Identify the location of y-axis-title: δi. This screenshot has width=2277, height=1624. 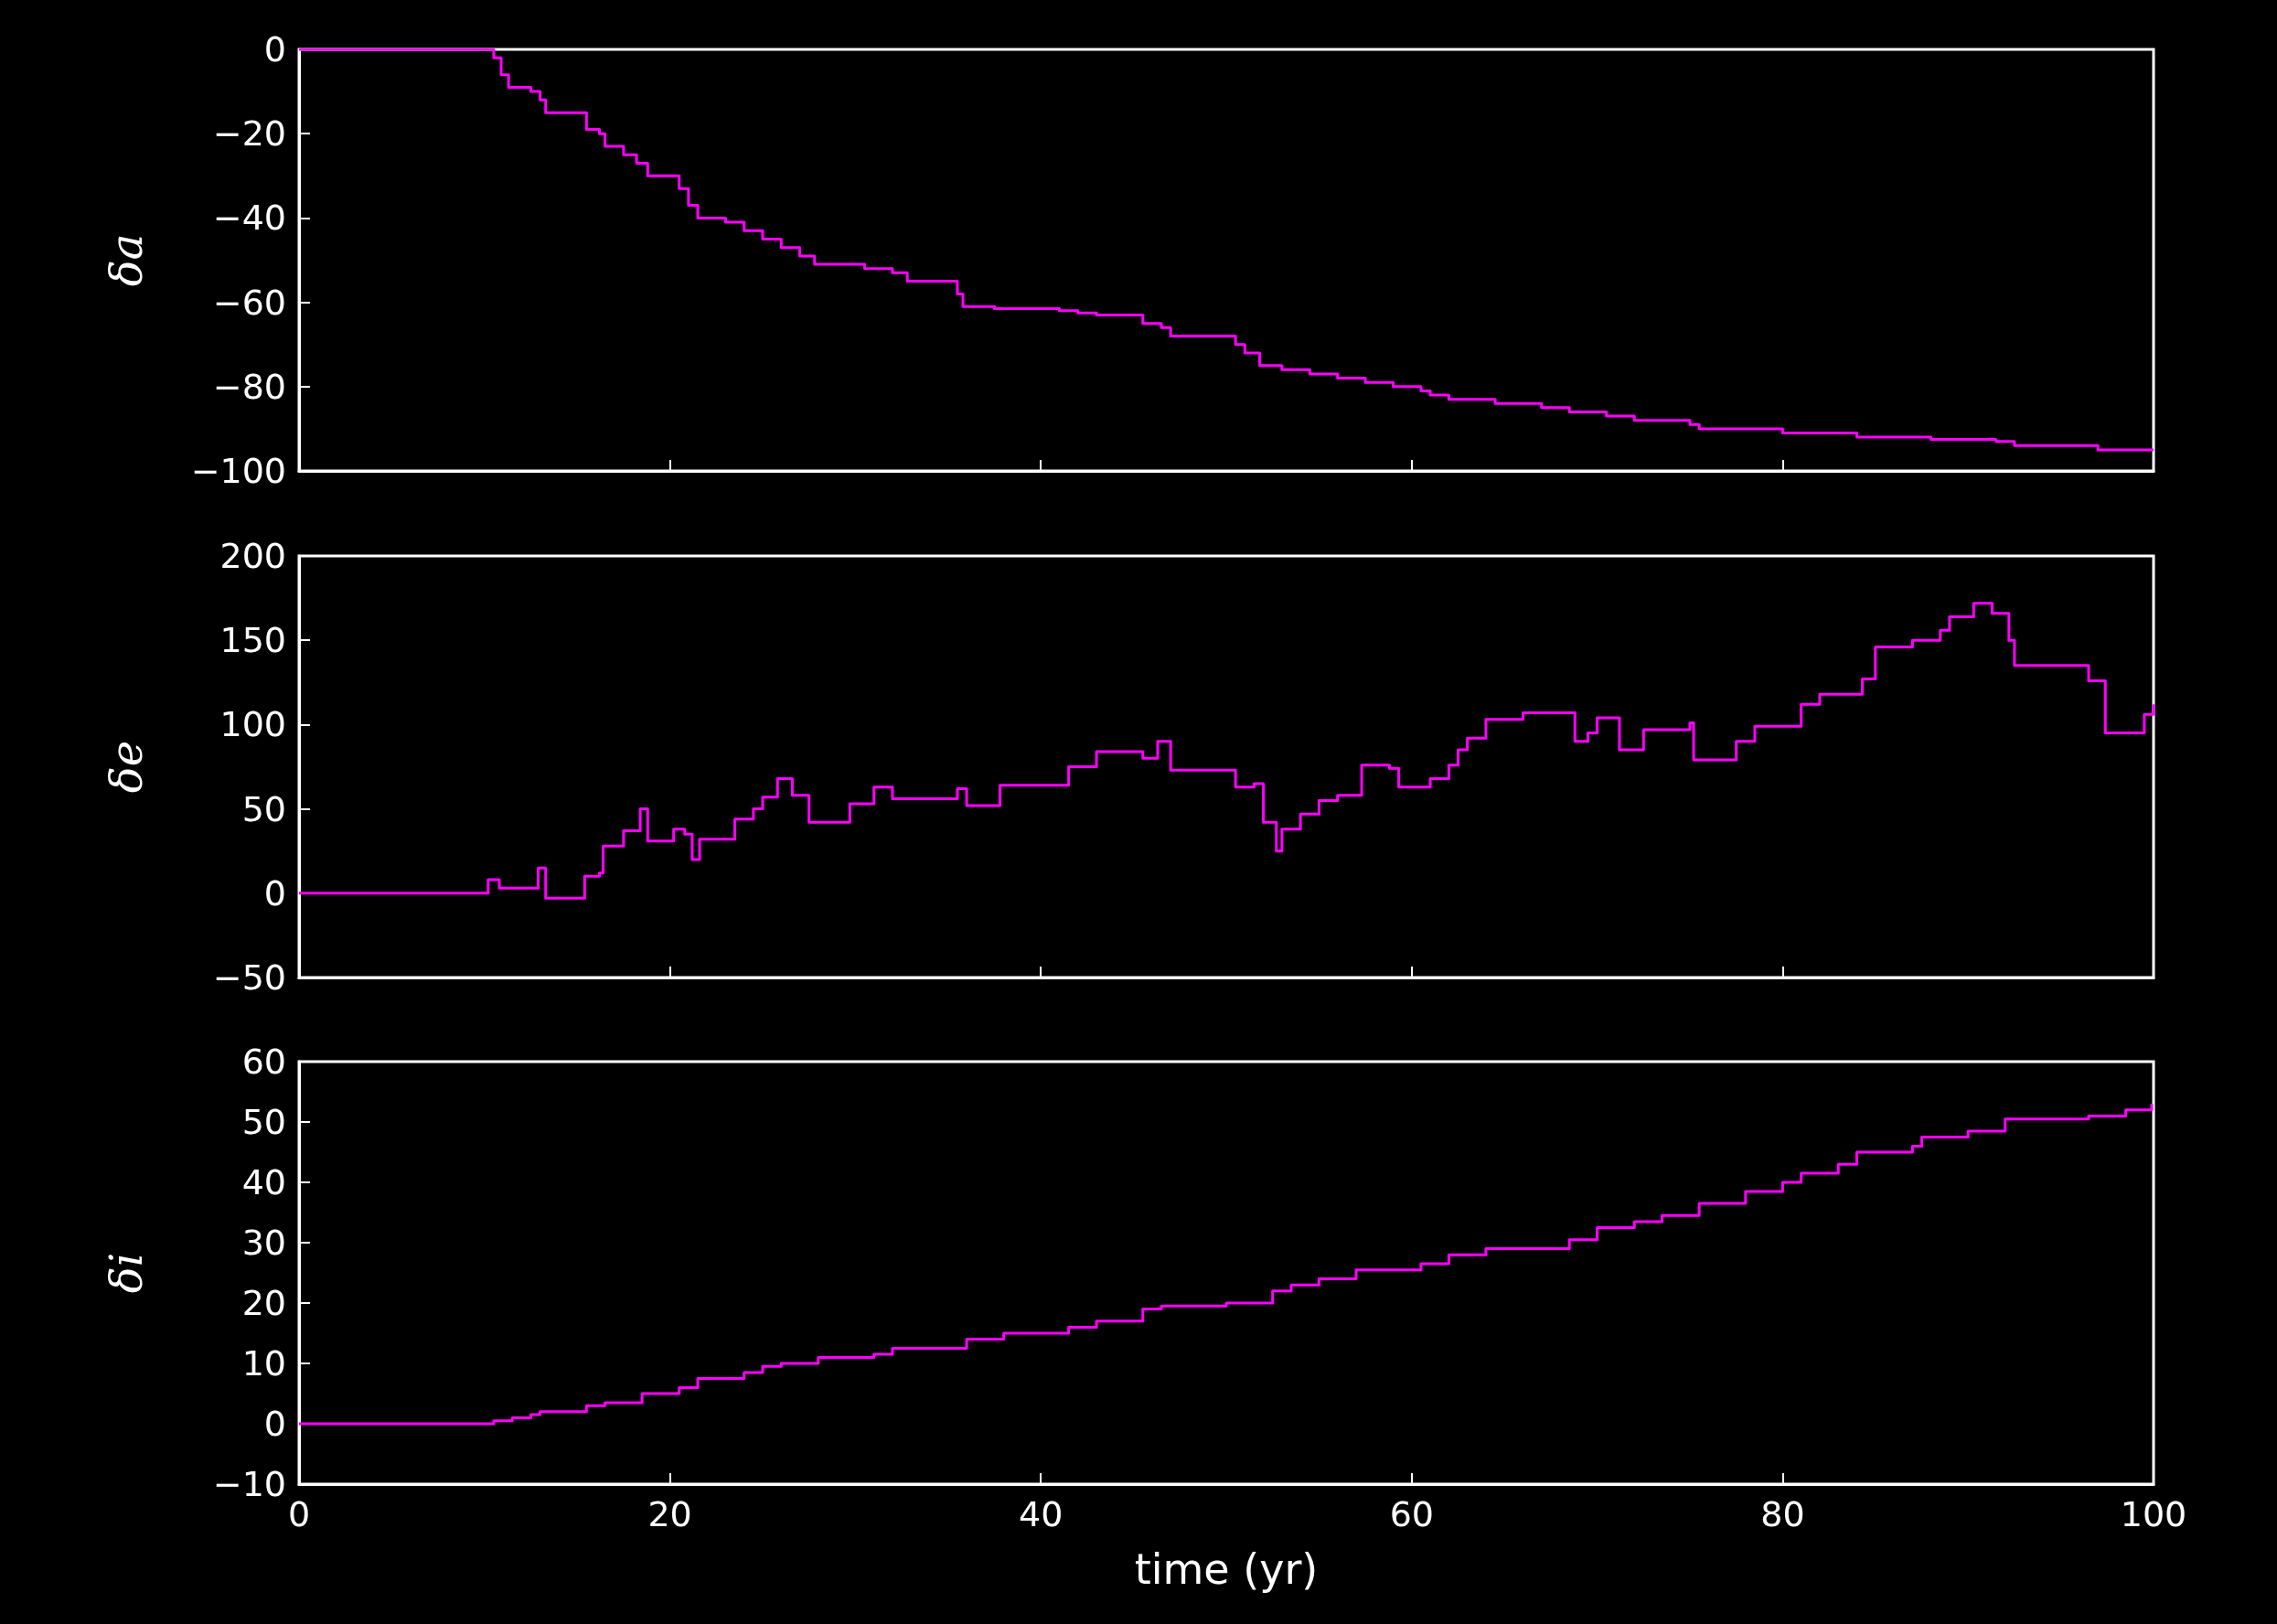
(127, 1273).